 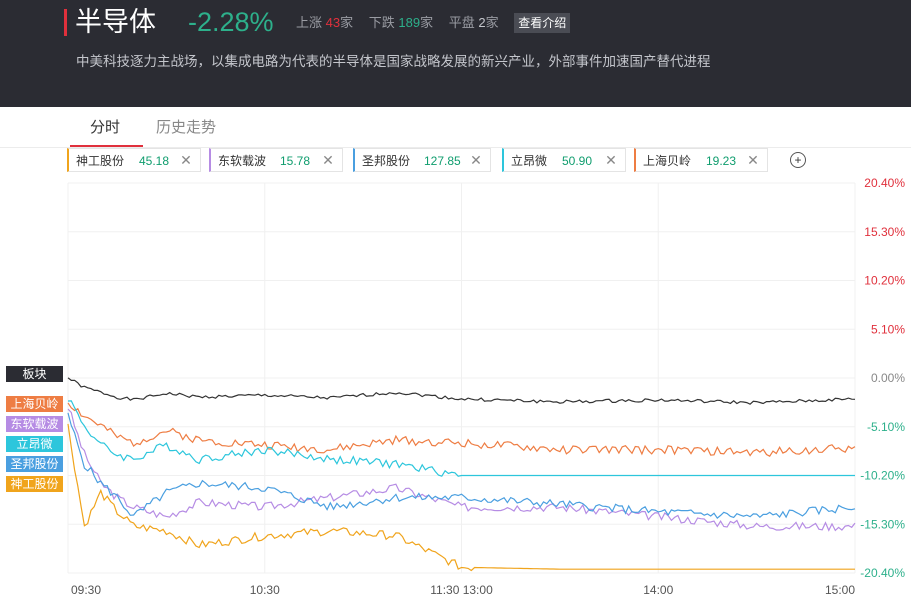 I want to click on tab-intraday: 分时, so click(x=105, y=127).